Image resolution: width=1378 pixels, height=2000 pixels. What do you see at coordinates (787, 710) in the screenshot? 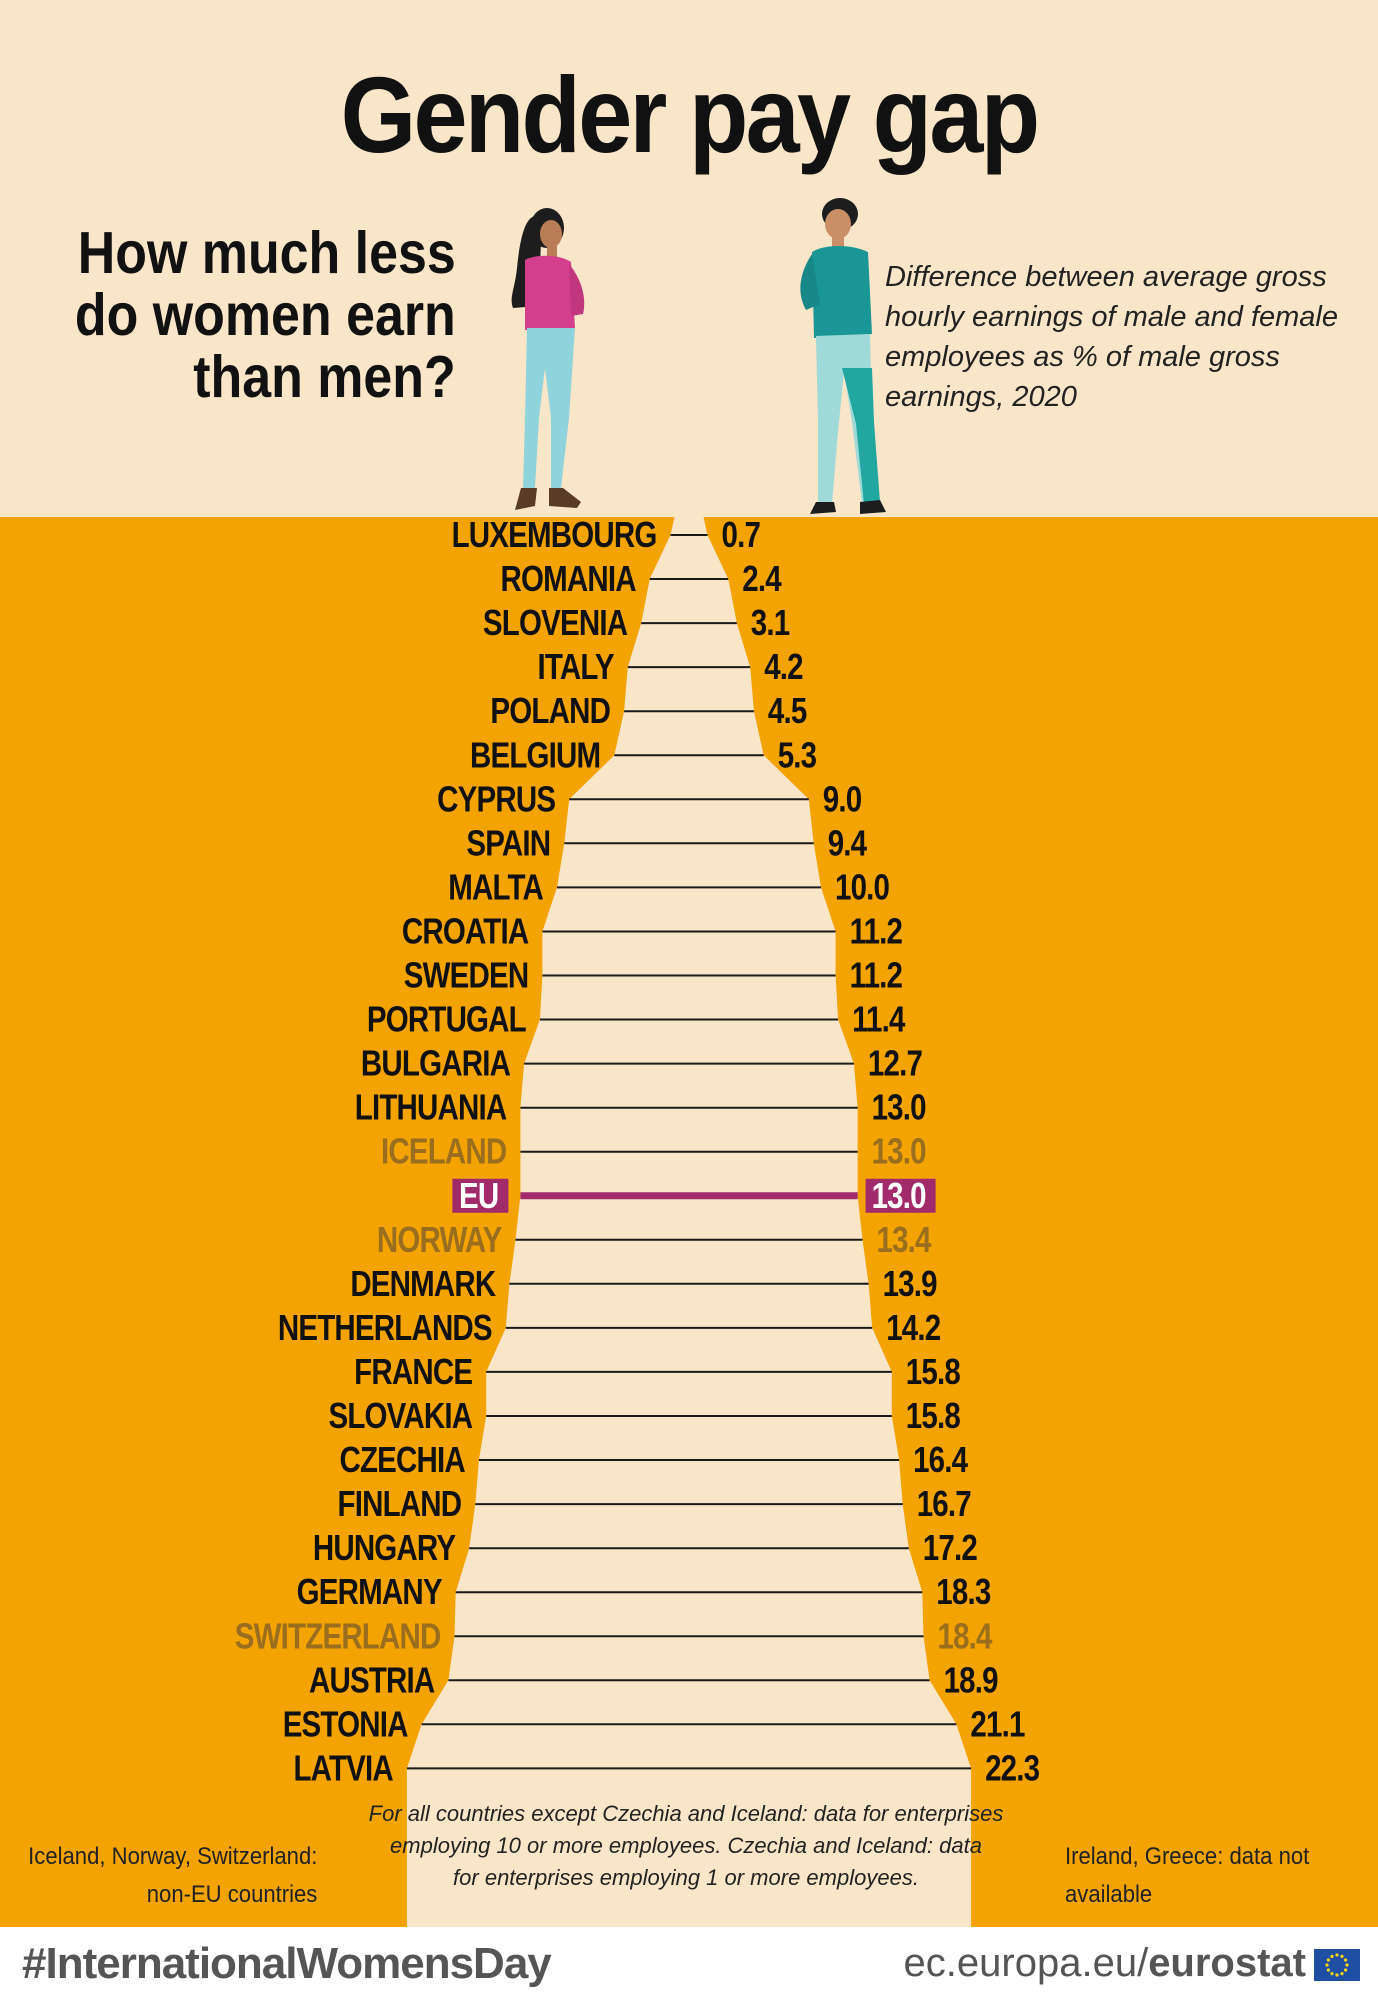
I see `value-label: 4.5` at bounding box center [787, 710].